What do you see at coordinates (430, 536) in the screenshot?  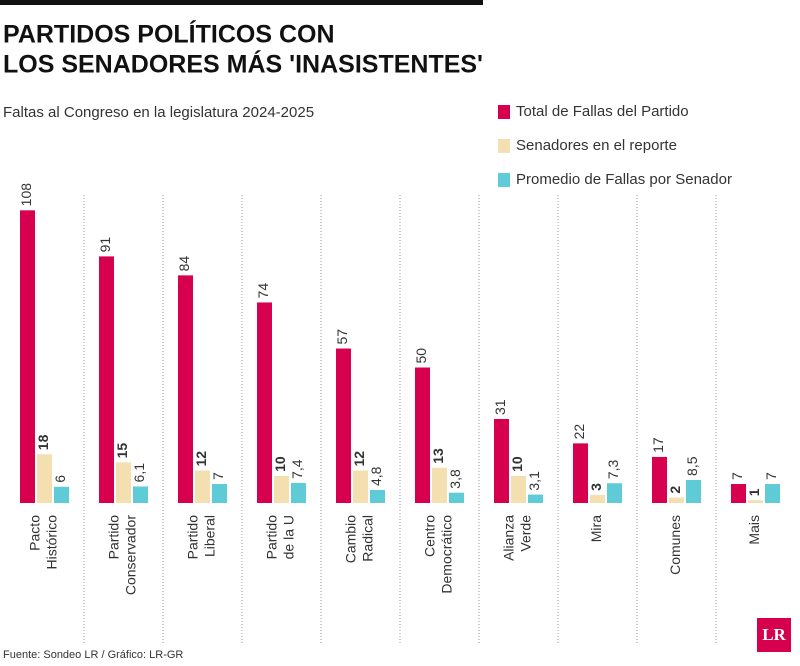 I see `x-tick-label: Centro` at bounding box center [430, 536].